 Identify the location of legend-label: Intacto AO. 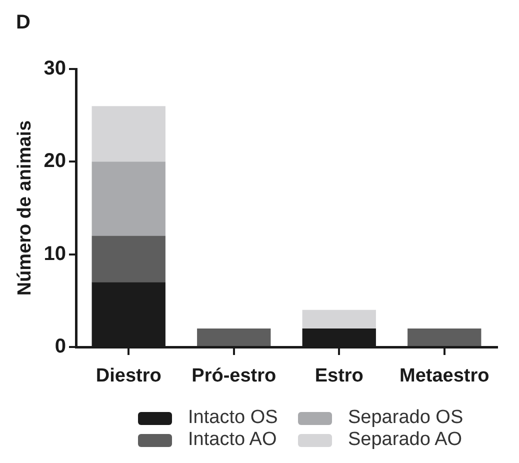
(232, 440).